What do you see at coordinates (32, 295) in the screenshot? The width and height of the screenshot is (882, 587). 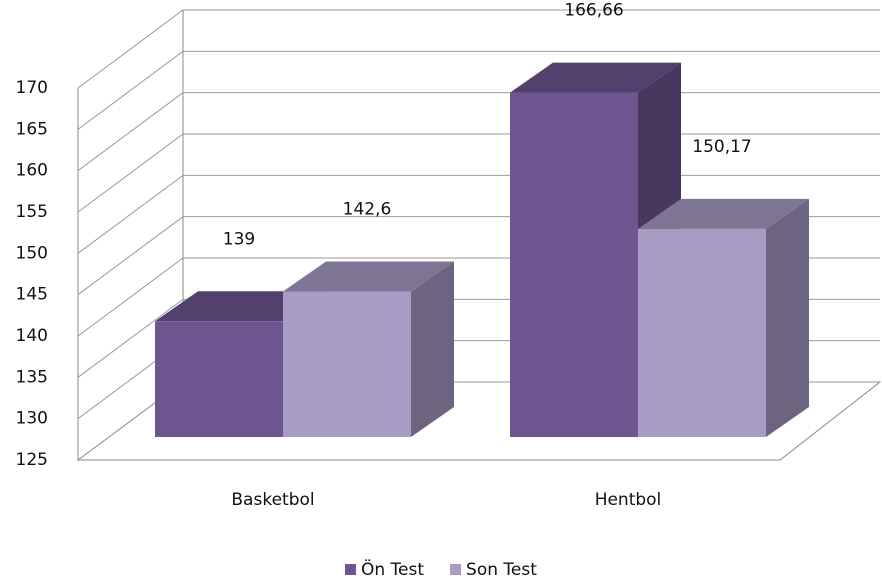 I see `y-tick-label: 145` at bounding box center [32, 295].